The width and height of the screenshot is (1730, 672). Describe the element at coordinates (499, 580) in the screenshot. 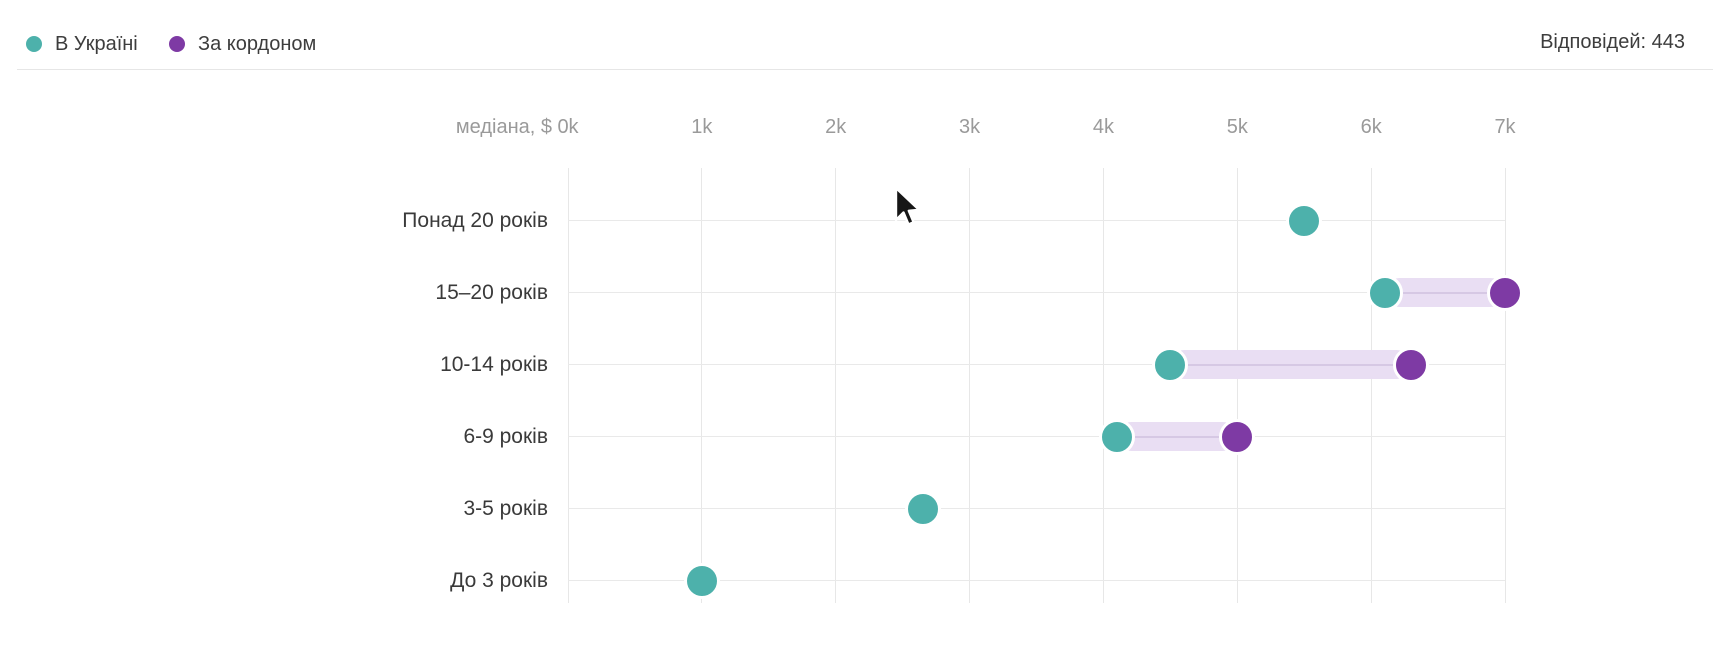

I see `category-label: До 3 років` at that location.